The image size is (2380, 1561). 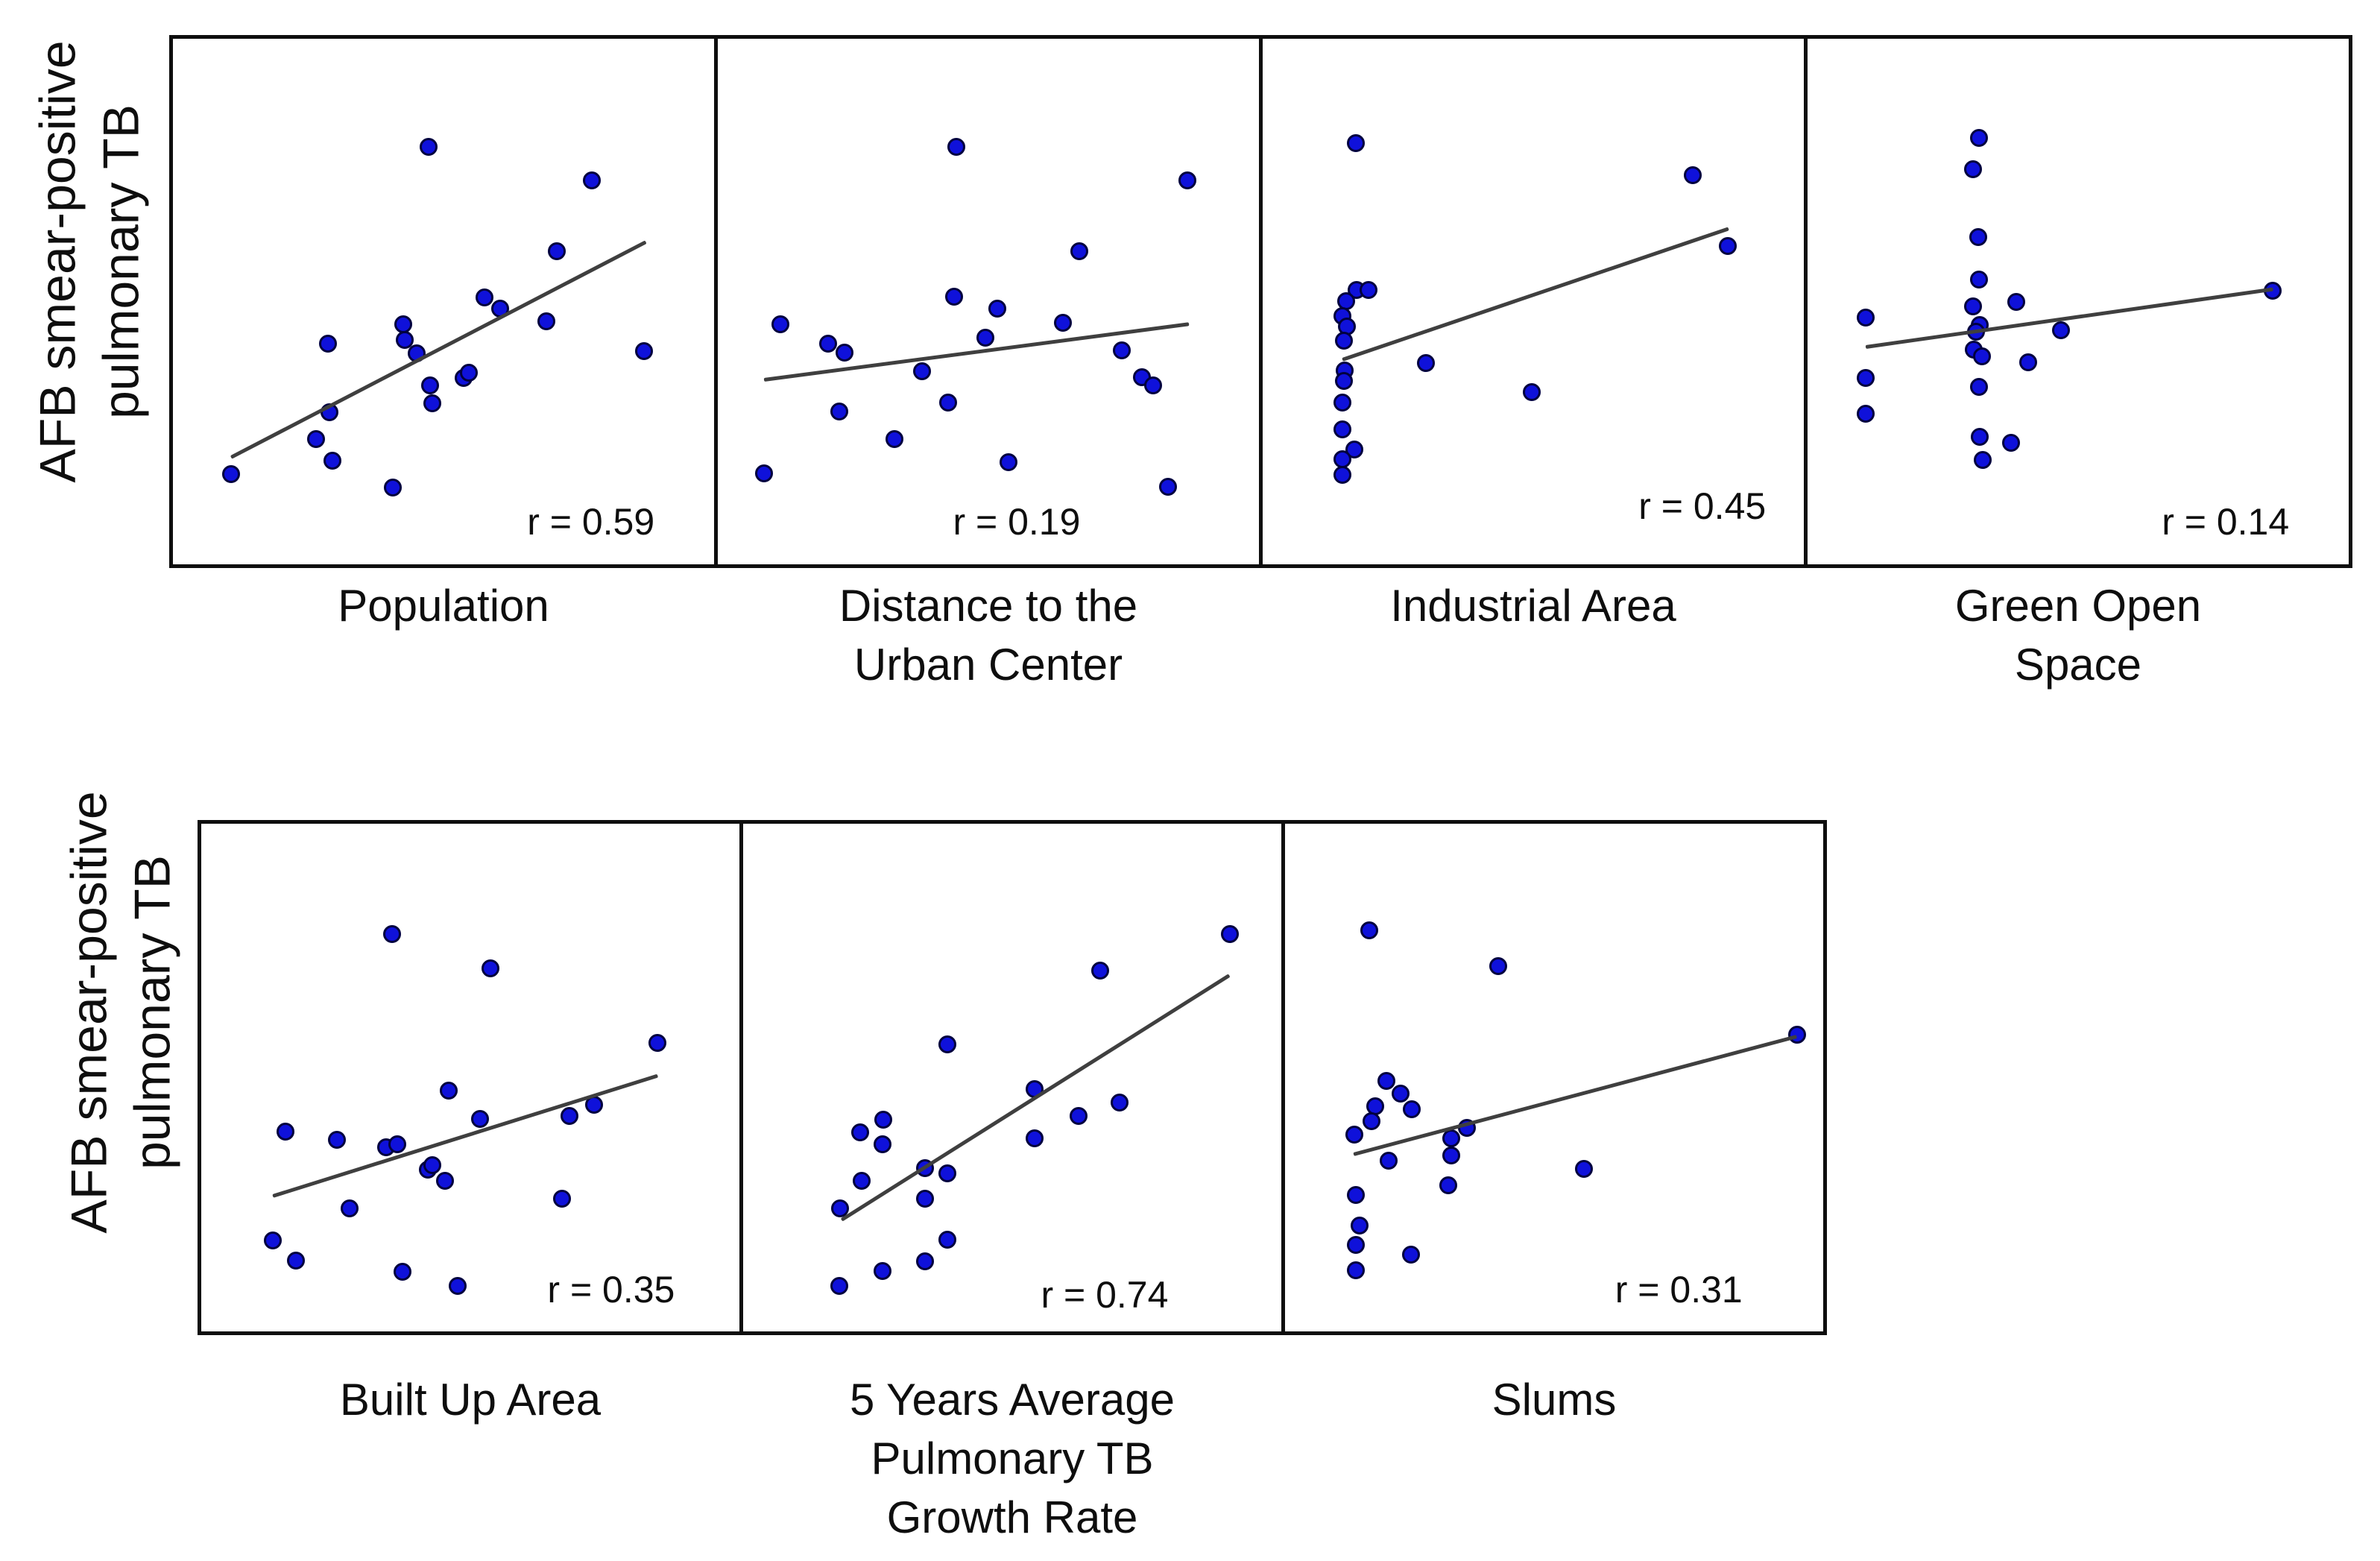 What do you see at coordinates (1012, 1517) in the screenshot?
I see `x-axis-label-line: Growth Rate` at bounding box center [1012, 1517].